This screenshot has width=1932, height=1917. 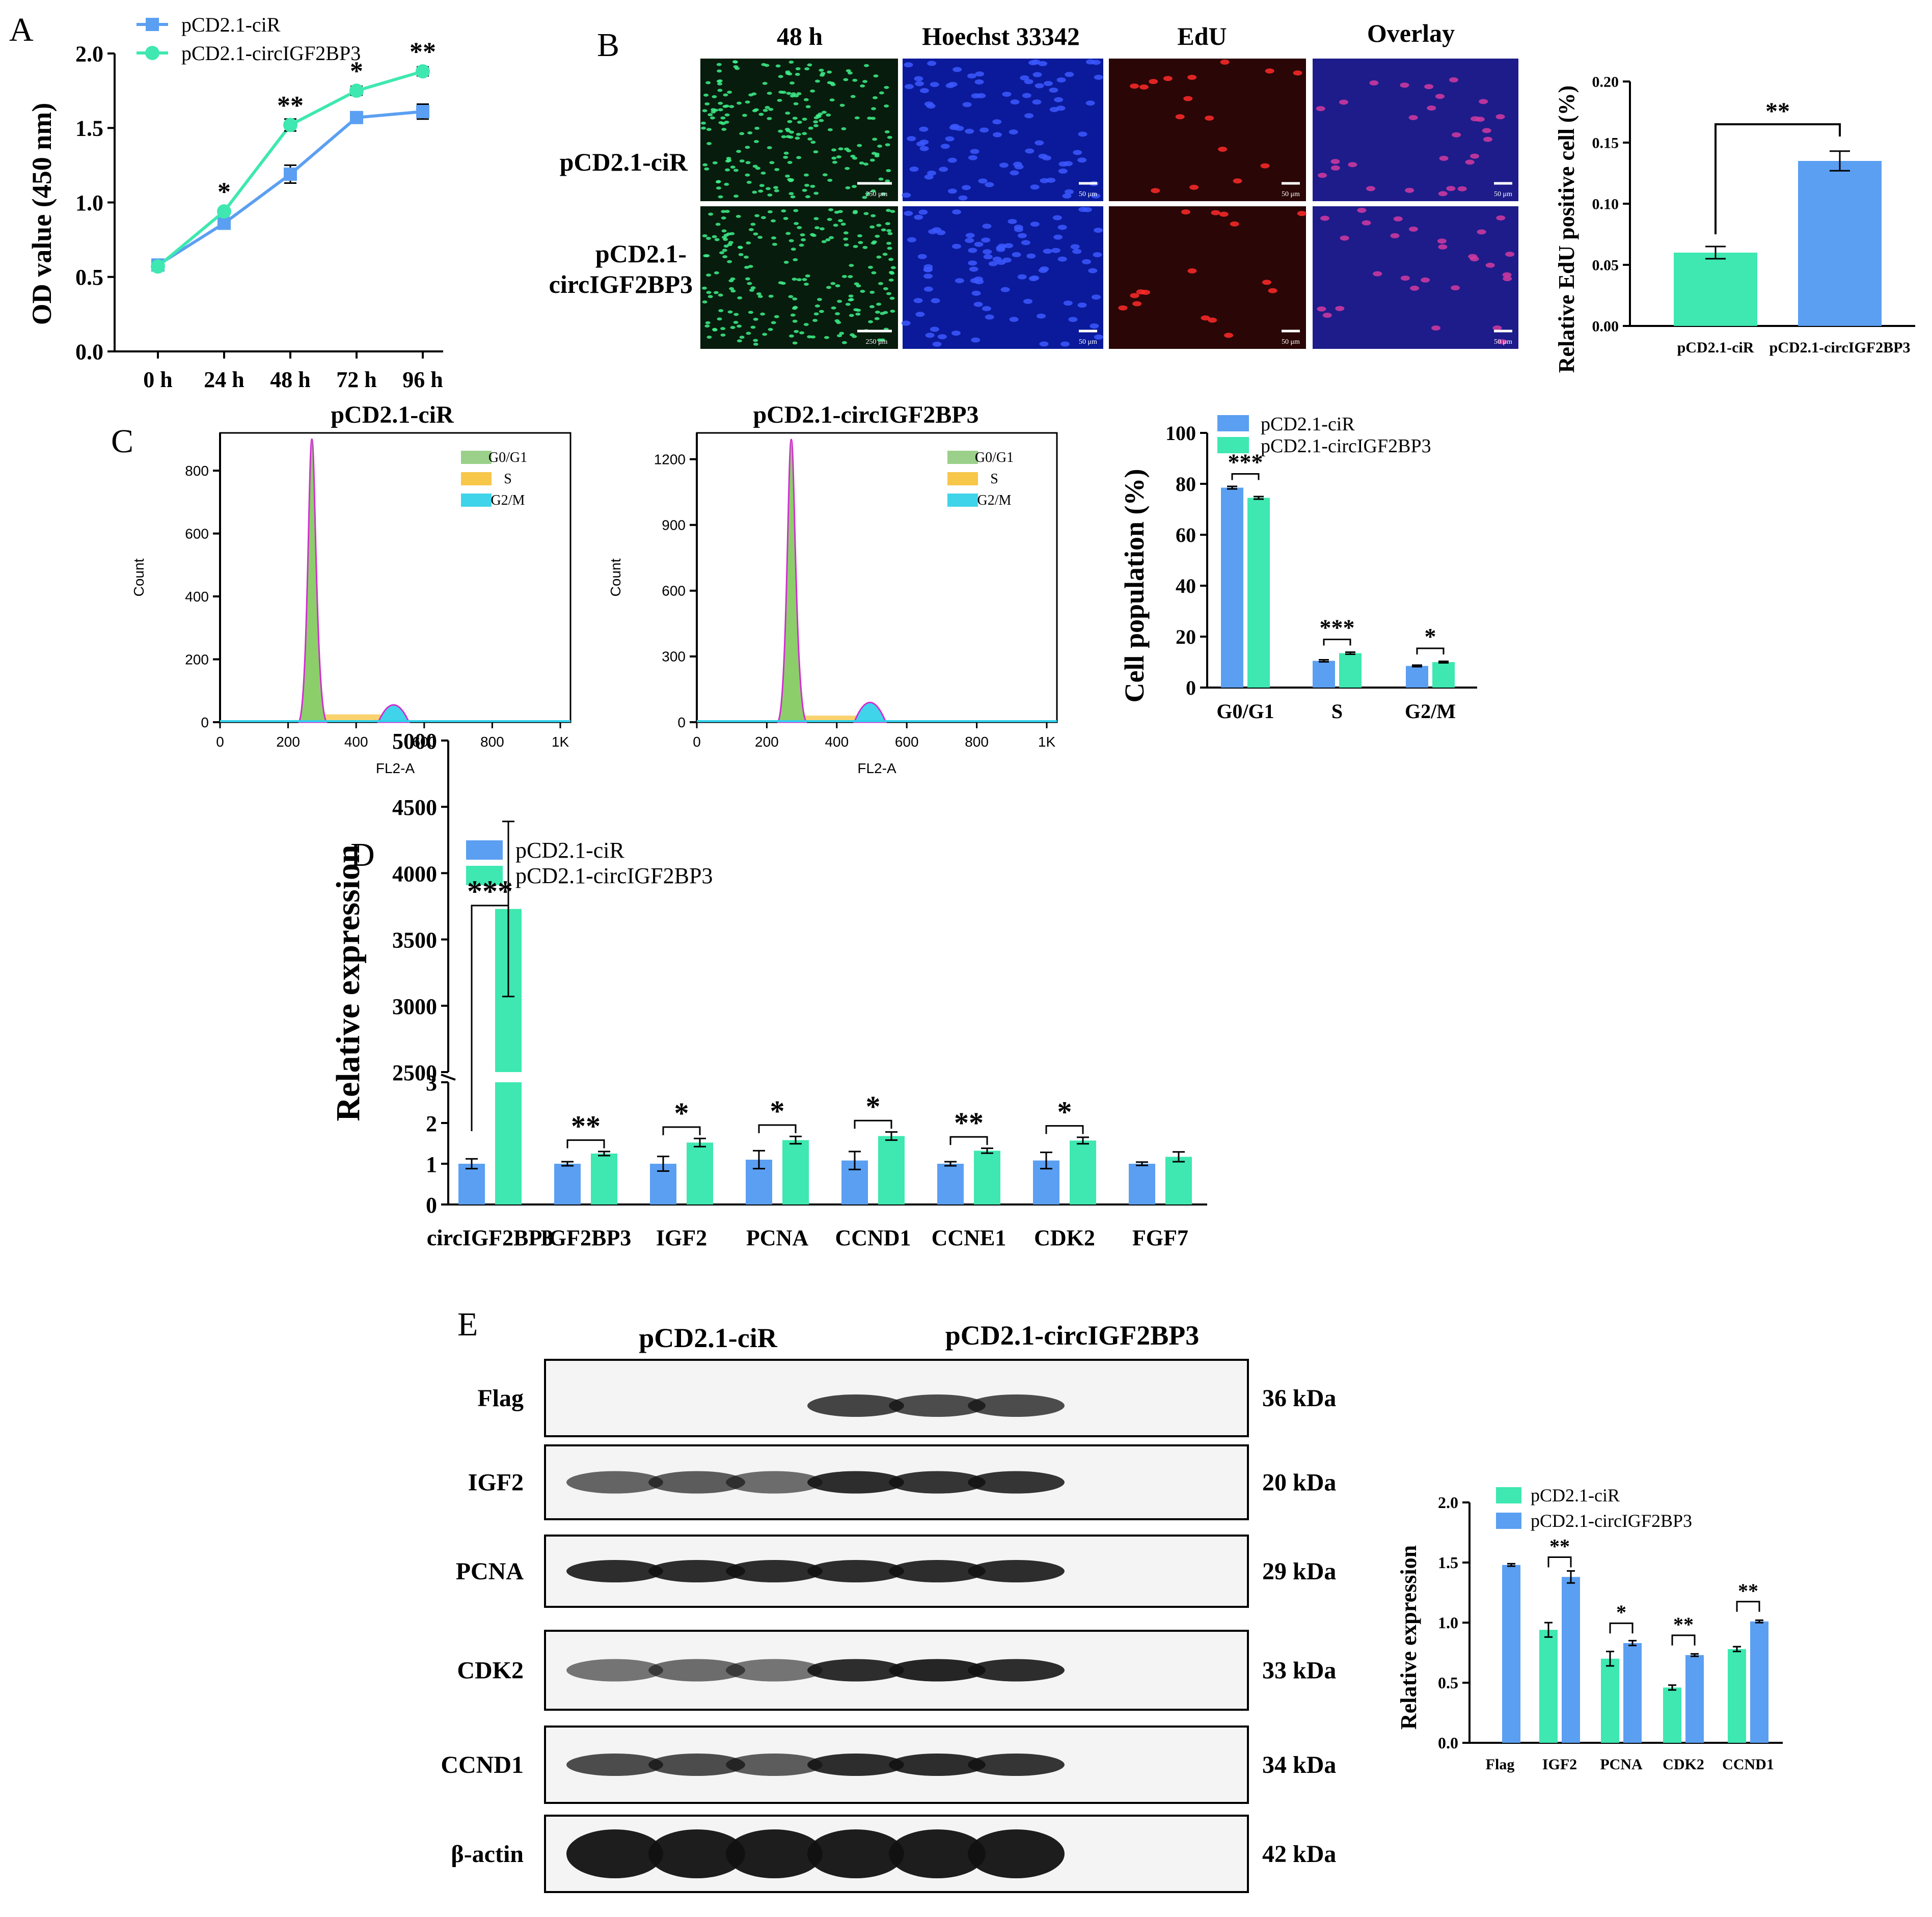 What do you see at coordinates (1683, 1624) in the screenshot?
I see `significance-bracket-label: **` at bounding box center [1683, 1624].